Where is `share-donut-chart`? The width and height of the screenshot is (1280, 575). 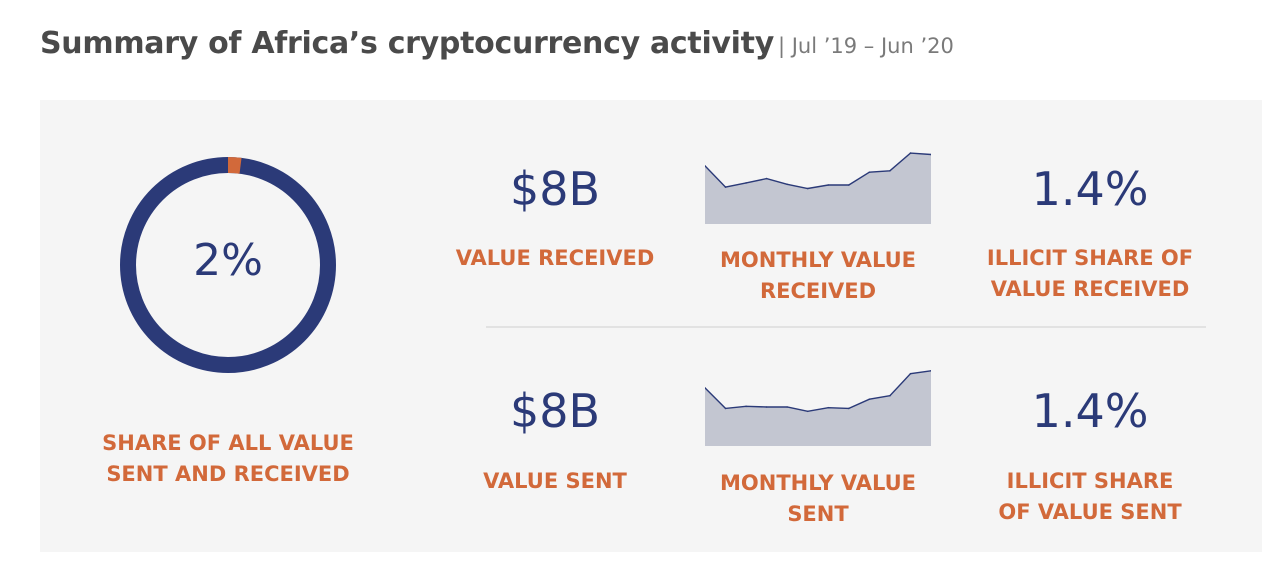 share-donut-chart is located at coordinates (228, 265).